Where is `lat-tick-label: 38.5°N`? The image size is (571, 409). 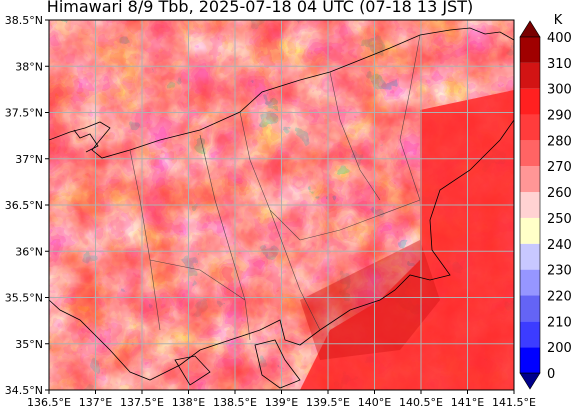
lat-tick-label: 38.5°N is located at coordinates (24, 20).